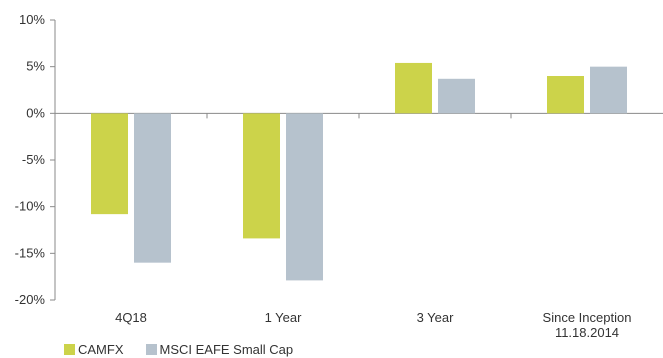 The width and height of the screenshot is (663, 358). What do you see at coordinates (34, 159) in the screenshot?
I see `y-tick-label: -5%` at bounding box center [34, 159].